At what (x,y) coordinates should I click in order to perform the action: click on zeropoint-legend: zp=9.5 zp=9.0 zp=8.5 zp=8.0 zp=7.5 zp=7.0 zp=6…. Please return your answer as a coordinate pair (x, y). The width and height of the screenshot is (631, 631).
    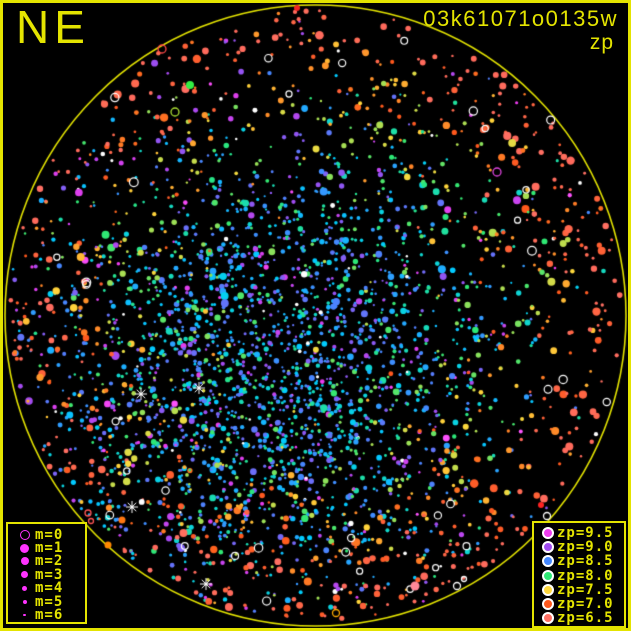
    Looking at the image, I should click on (579, 574).